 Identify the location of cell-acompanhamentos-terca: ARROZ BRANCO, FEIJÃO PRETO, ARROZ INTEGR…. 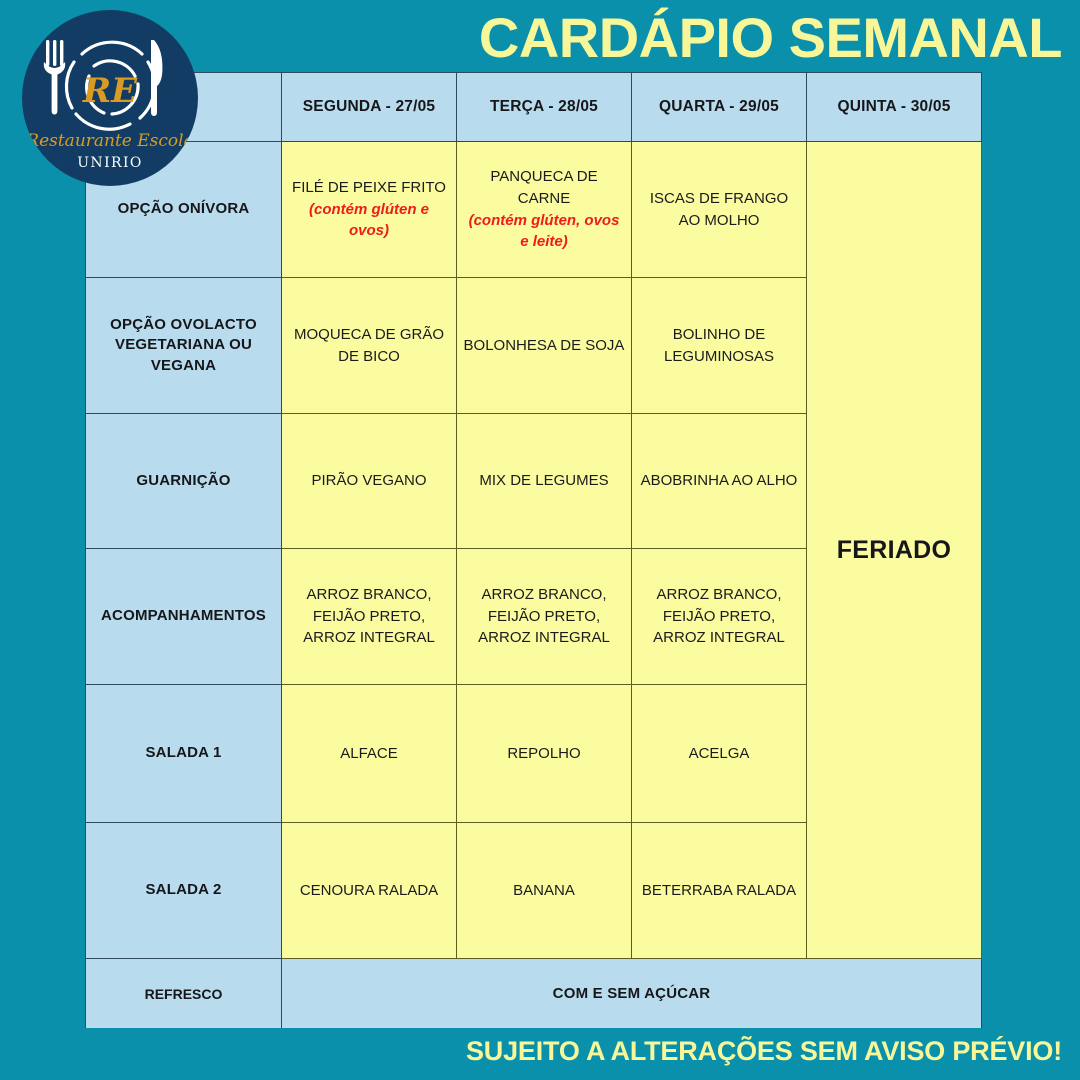
(544, 616).